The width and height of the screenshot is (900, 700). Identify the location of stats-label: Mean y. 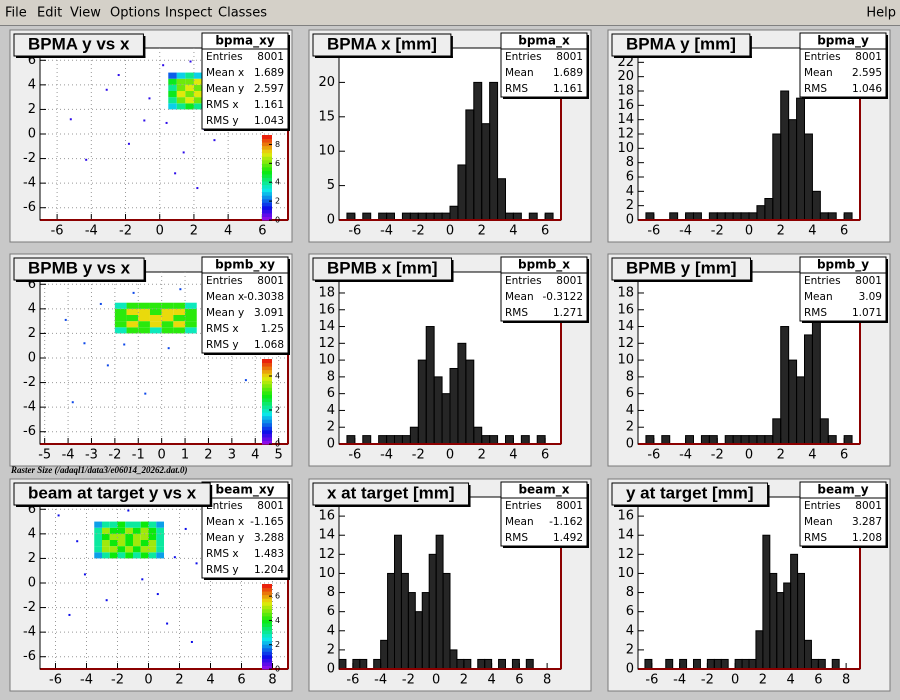
(225, 89).